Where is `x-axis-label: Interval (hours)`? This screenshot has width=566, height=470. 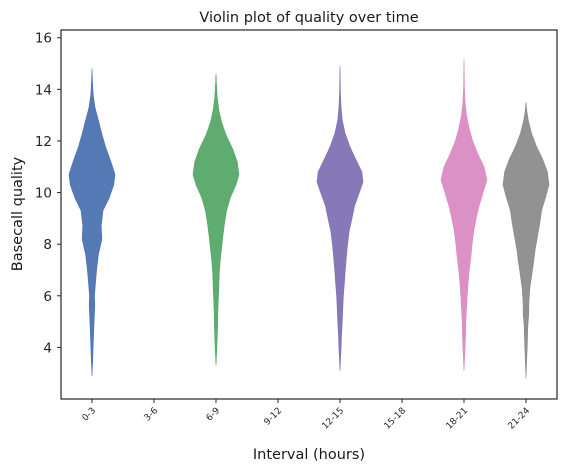 x-axis-label: Interval (hours) is located at coordinates (309, 455).